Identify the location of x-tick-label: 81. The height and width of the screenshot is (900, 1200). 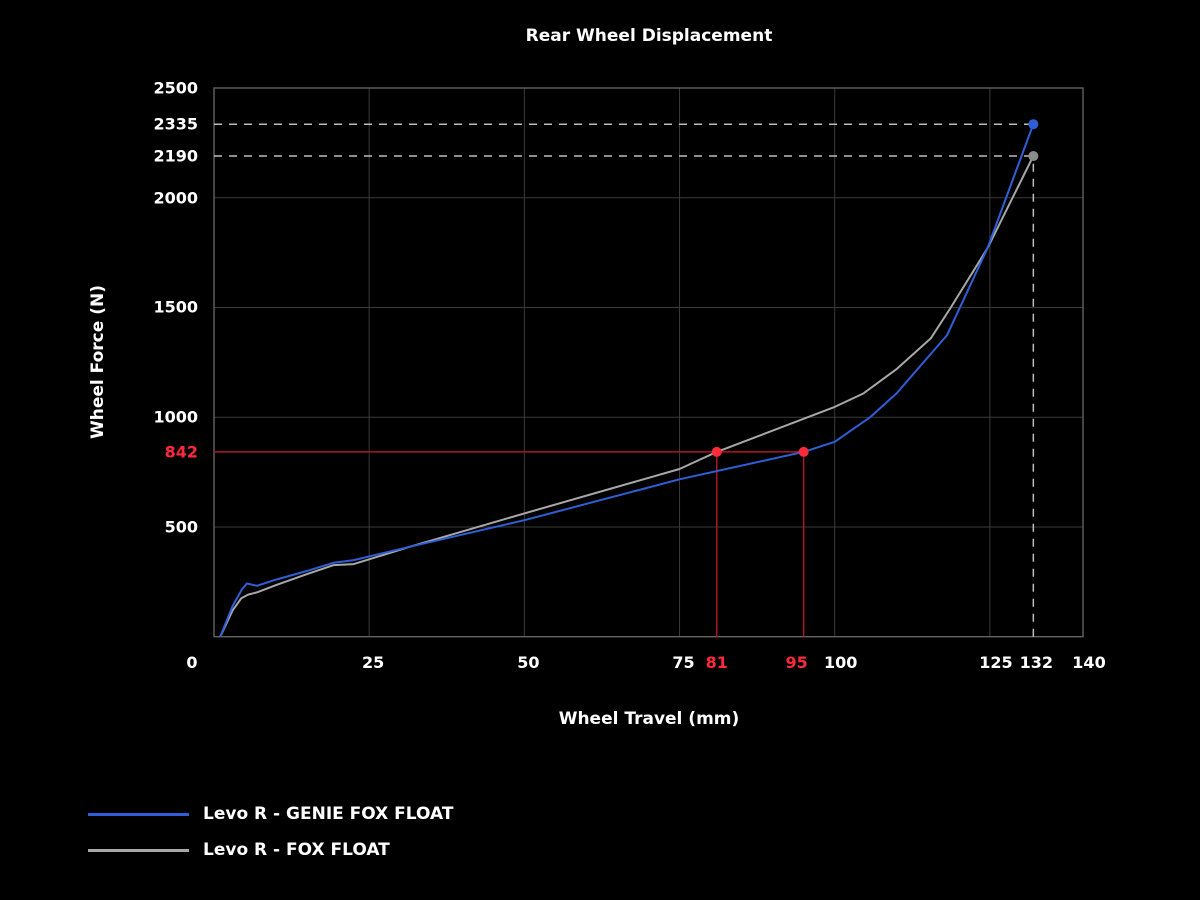
(716, 662).